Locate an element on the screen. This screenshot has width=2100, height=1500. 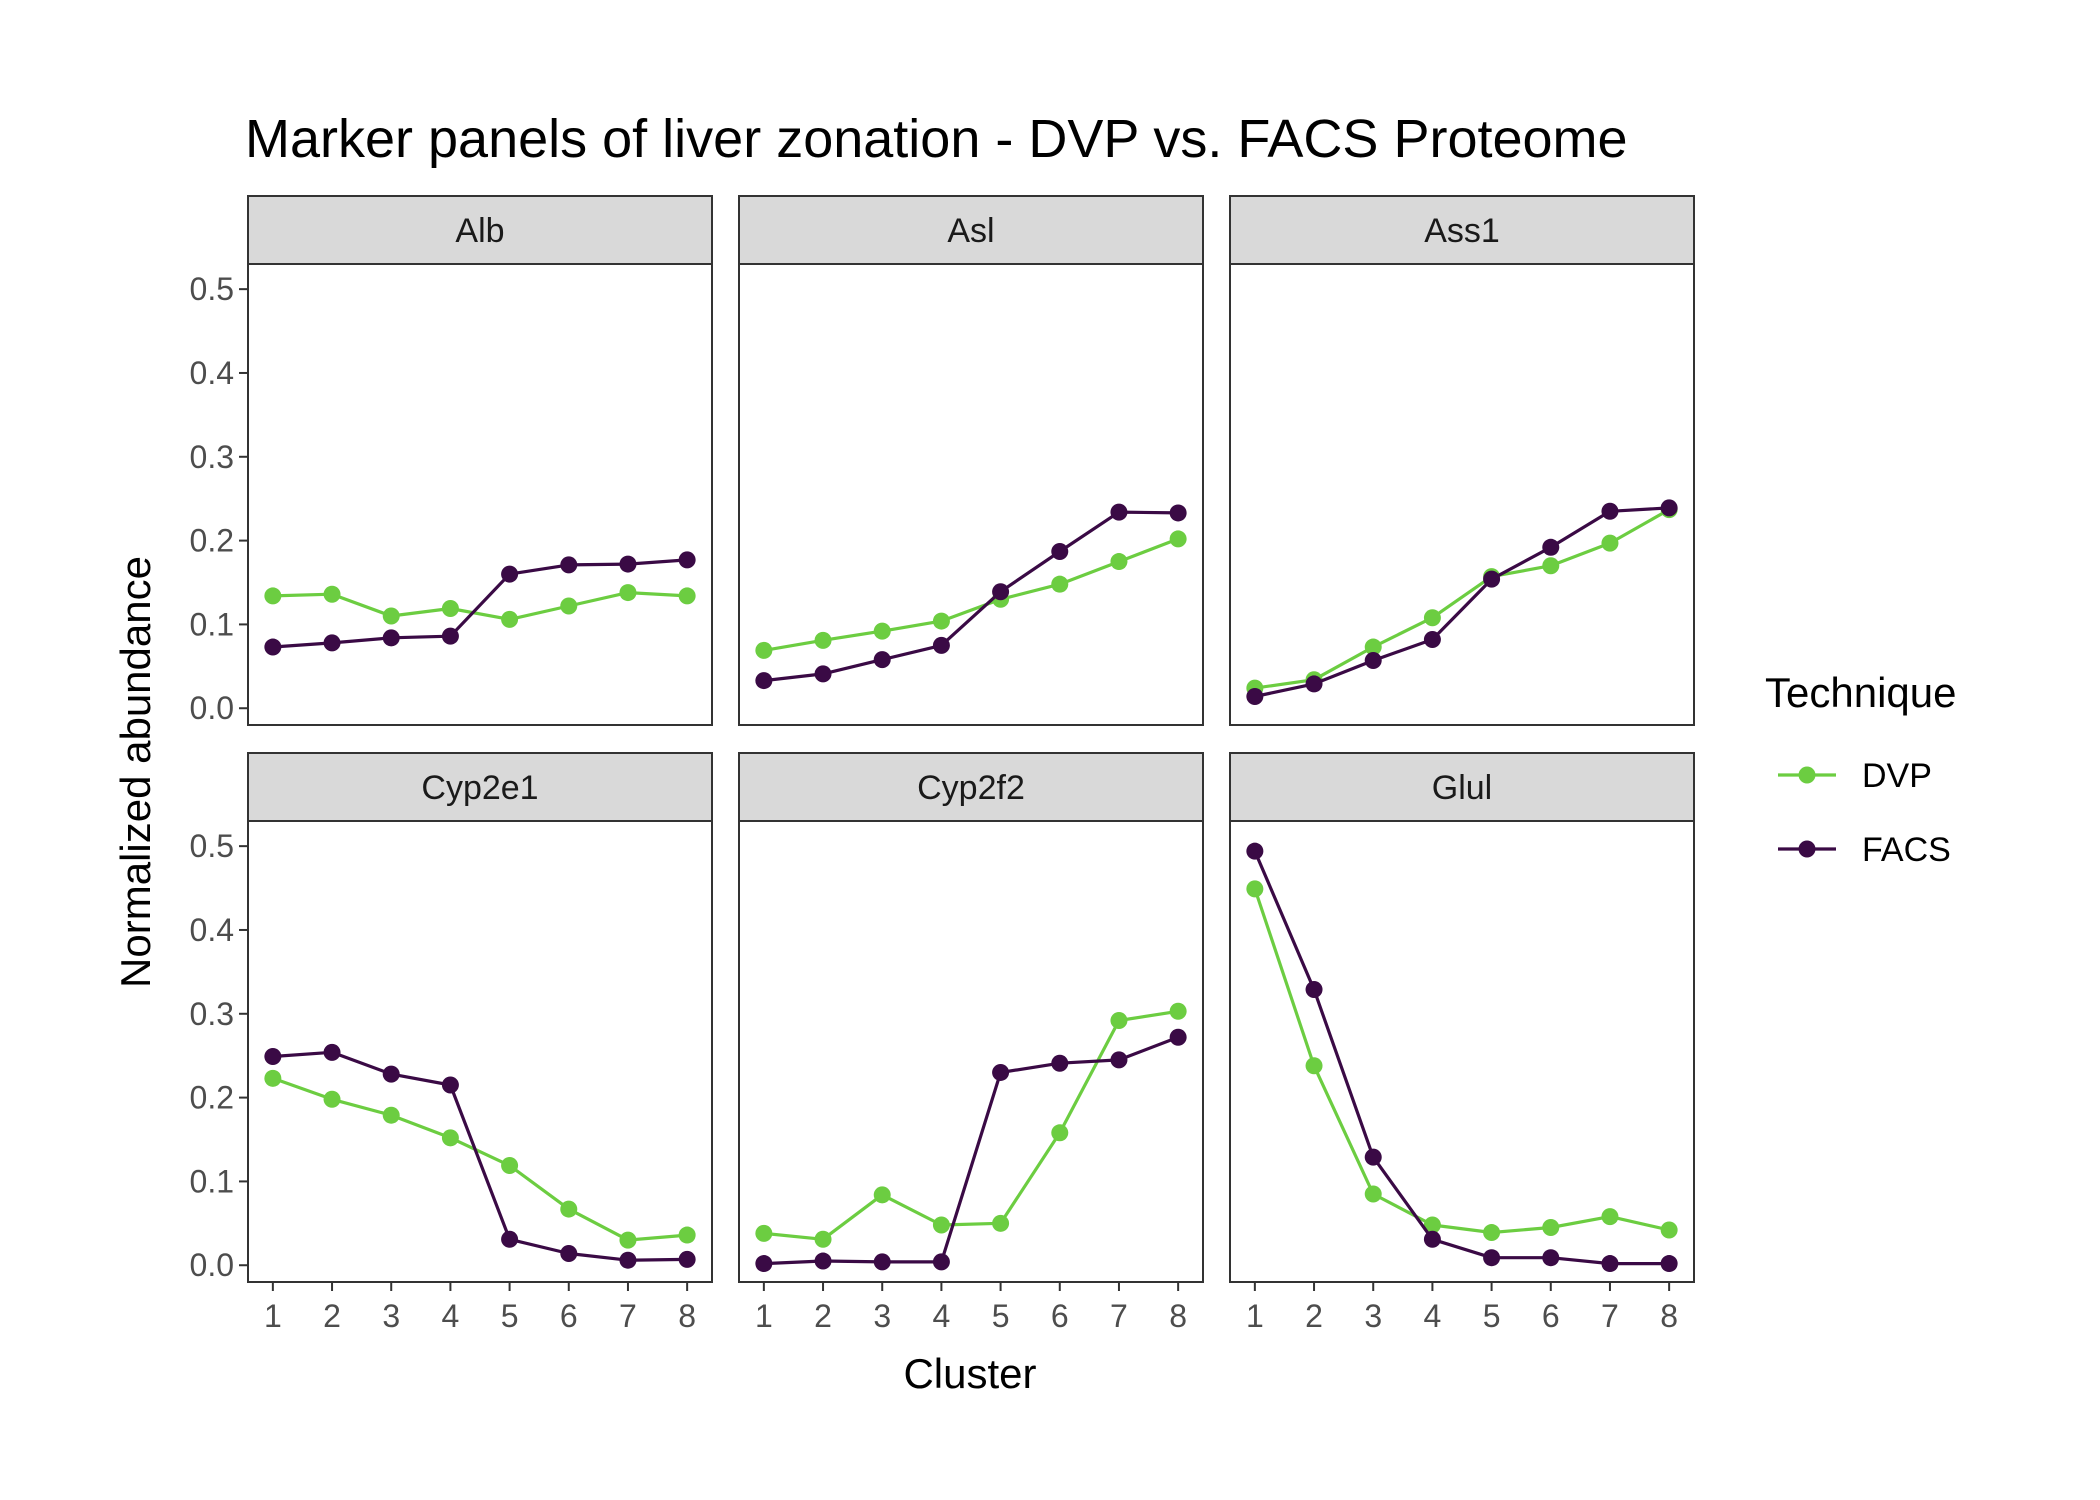
y-tick-label: 0.3 is located at coordinates (212, 457).